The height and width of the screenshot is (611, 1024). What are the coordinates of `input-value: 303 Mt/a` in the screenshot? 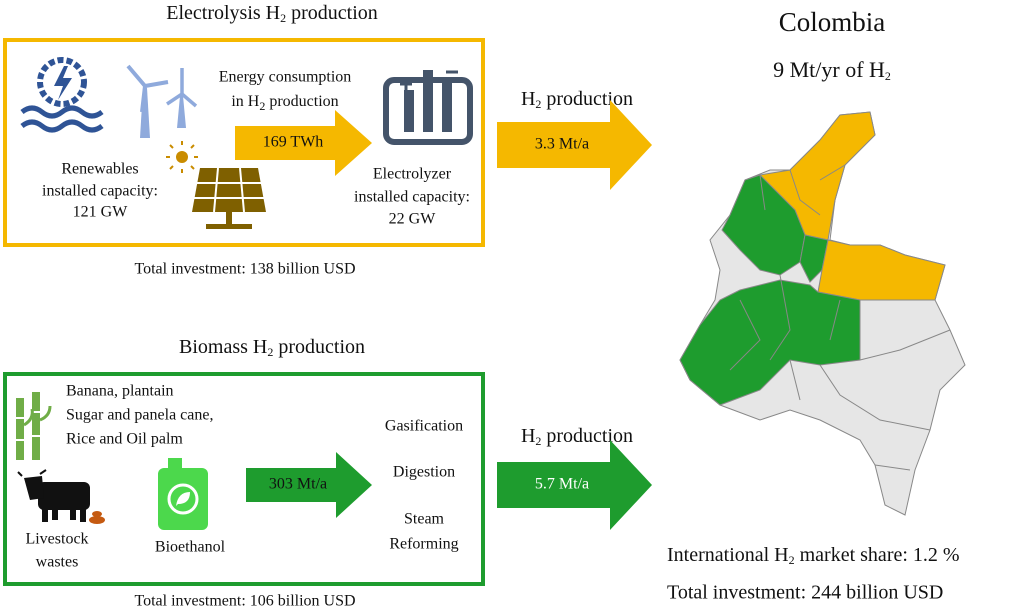 It's located at (298, 484).